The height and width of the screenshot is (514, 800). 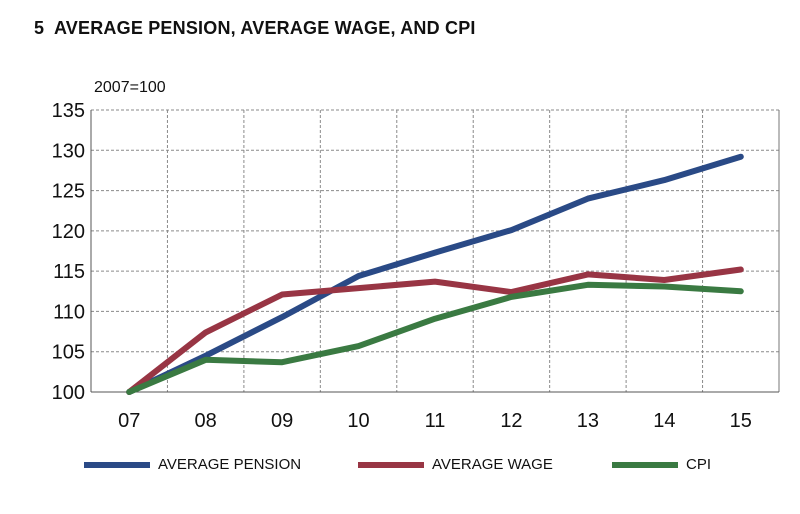 I want to click on y-tick-label: 105, so click(x=68, y=353).